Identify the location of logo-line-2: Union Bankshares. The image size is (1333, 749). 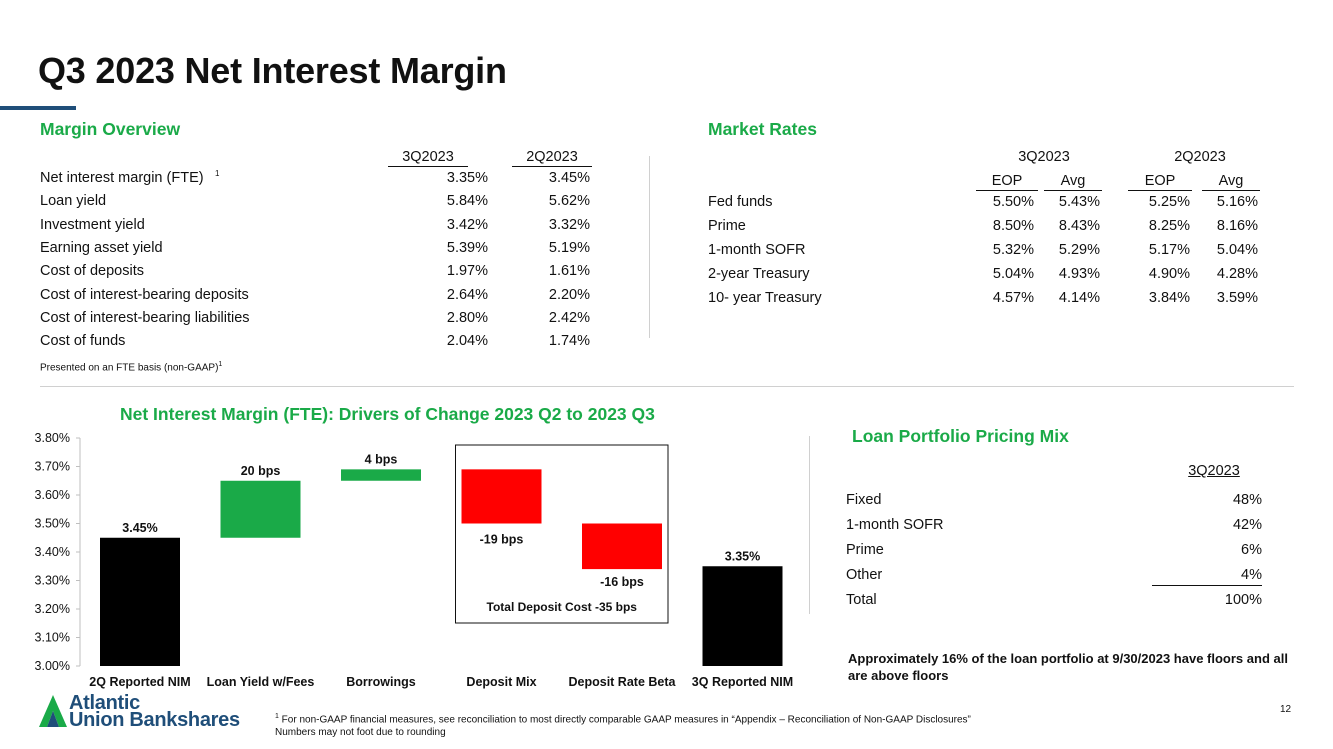
(154, 720).